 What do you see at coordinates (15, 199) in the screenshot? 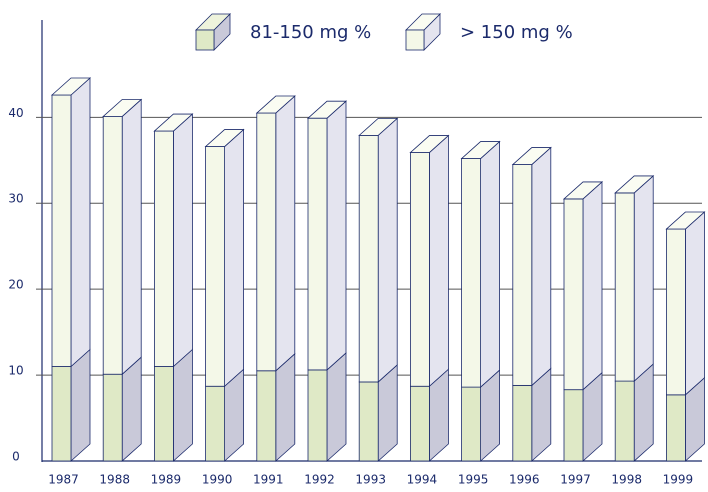
I see `y-tick-label: 30` at bounding box center [15, 199].